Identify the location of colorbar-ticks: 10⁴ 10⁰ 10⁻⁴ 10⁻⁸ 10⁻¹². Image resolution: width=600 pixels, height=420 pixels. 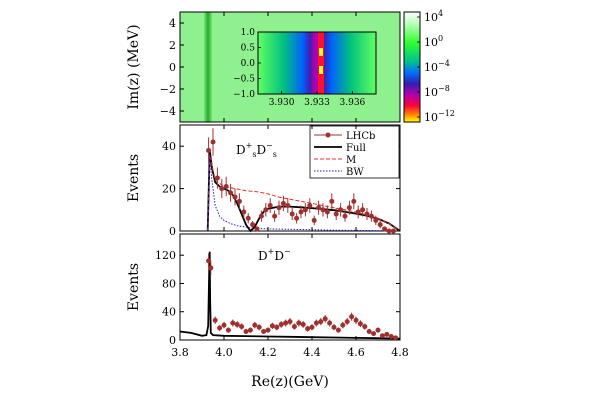
(436, 66).